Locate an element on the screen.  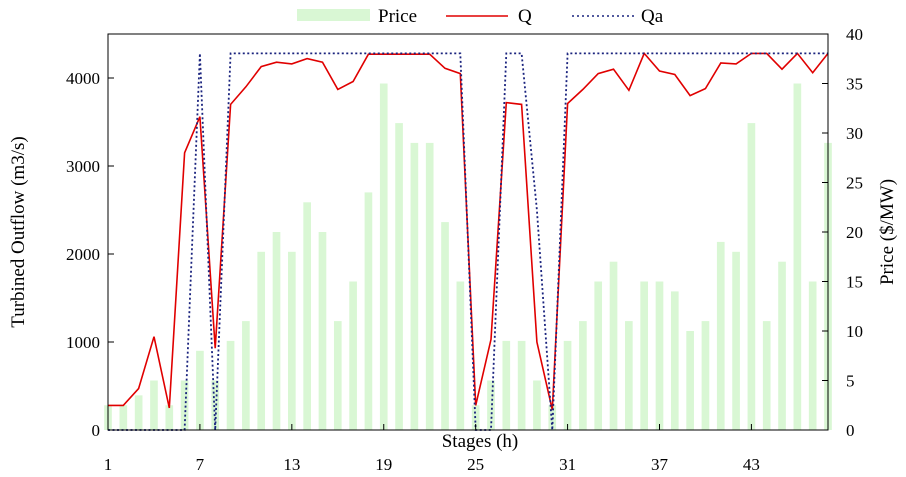
legend: Price Q Qa is located at coordinates (480, 16).